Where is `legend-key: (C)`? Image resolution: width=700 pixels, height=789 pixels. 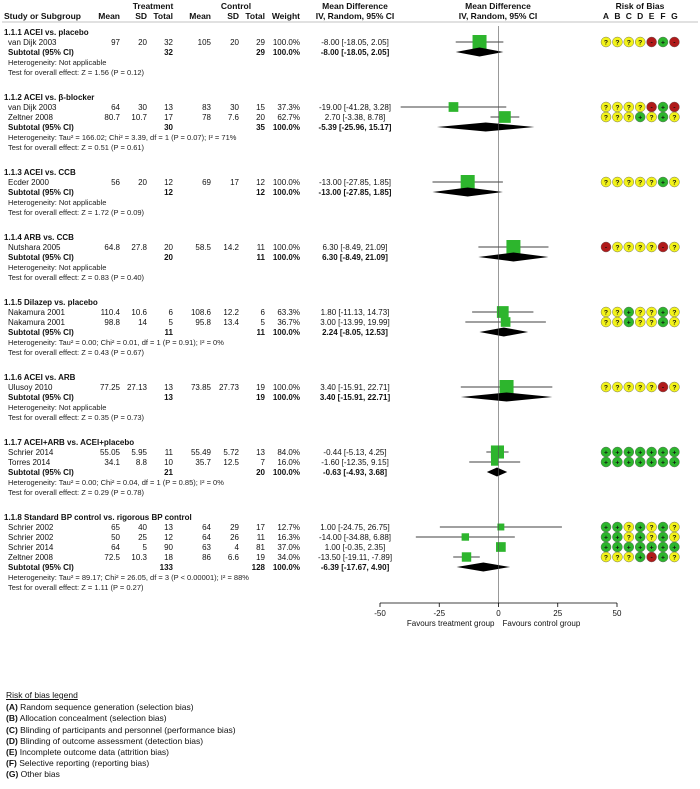
legend-key: (C) is located at coordinates (12, 729).